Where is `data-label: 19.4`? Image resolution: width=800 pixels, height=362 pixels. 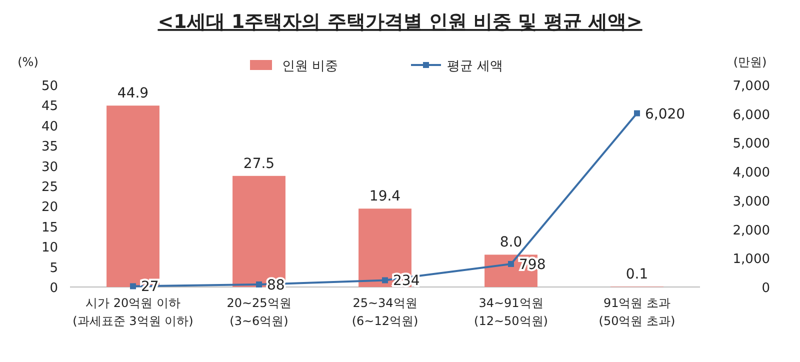
data-label: 19.4 is located at coordinates (385, 196).